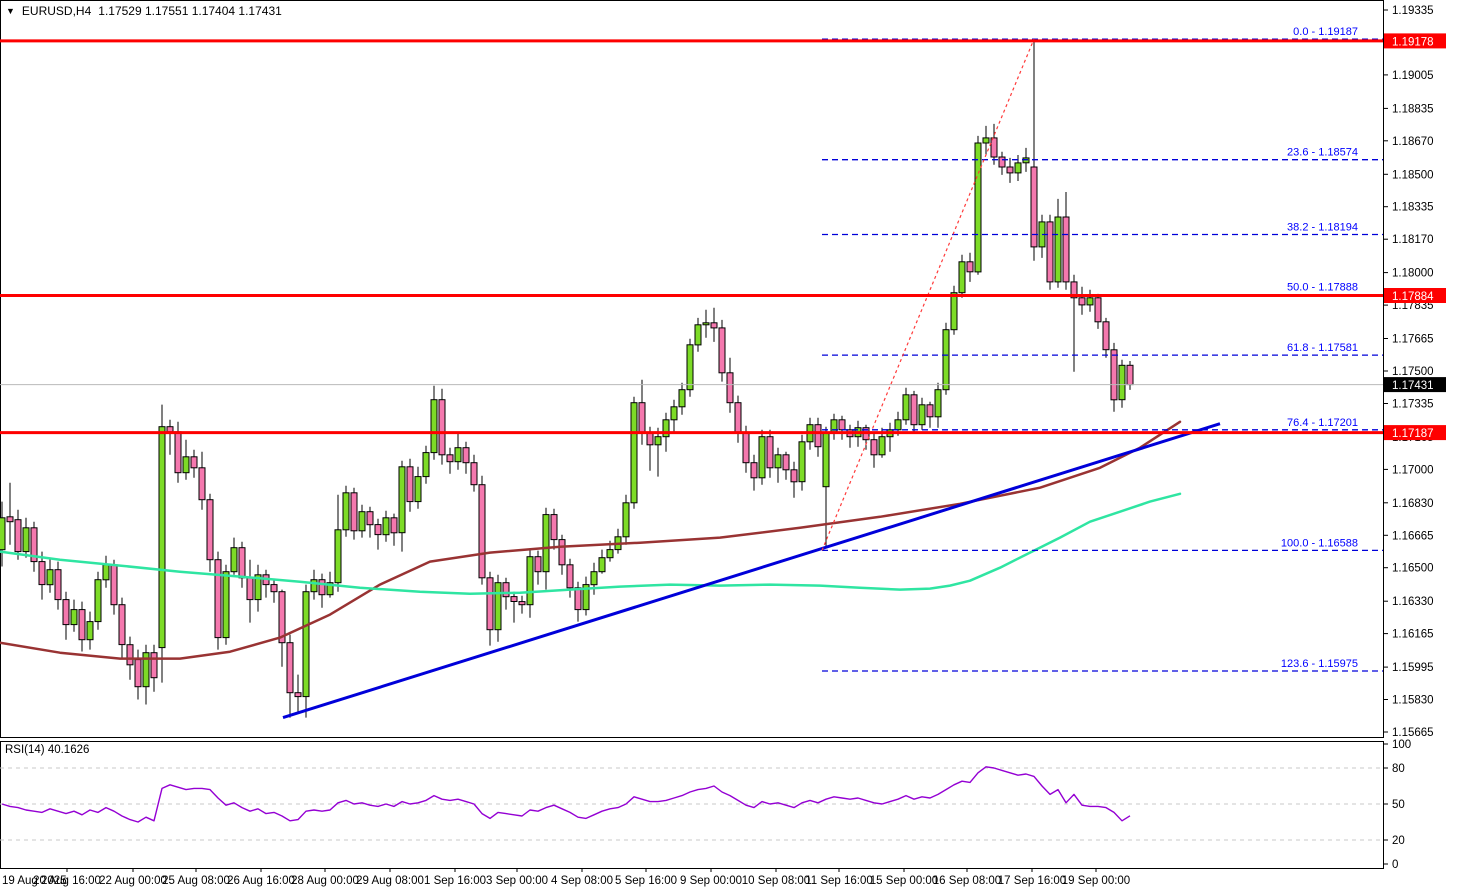 The image size is (1479, 896). Describe the element at coordinates (1413, 470) in the screenshot. I see `price-tick-label: 1.17000` at that location.